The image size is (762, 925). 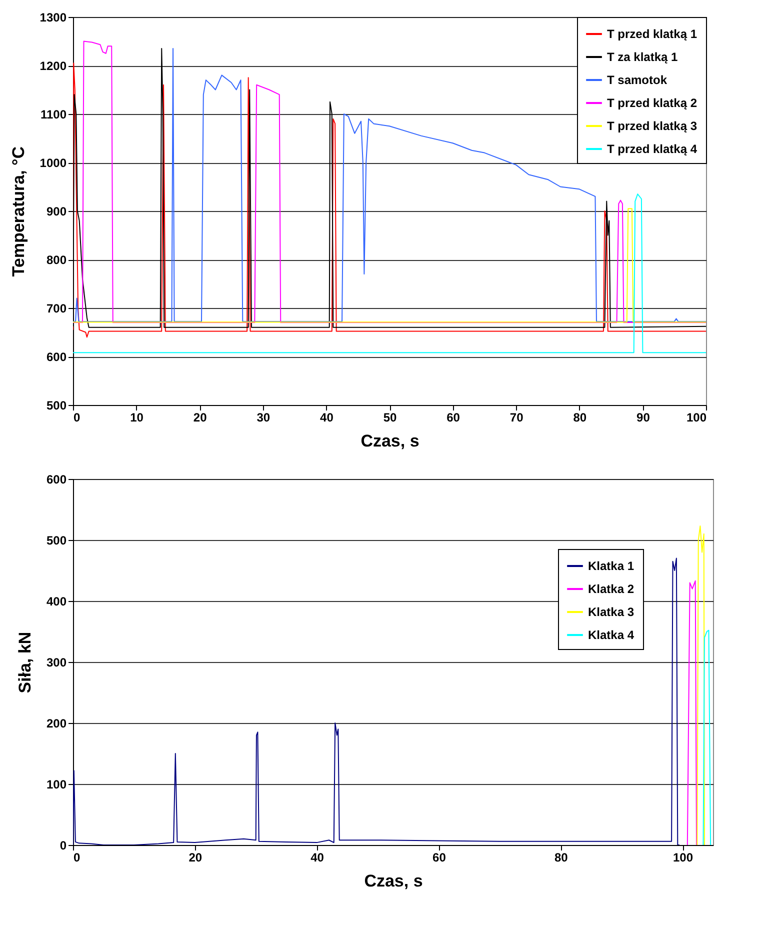 I want to click on y-tick-label: 400, so click(x=56, y=601).